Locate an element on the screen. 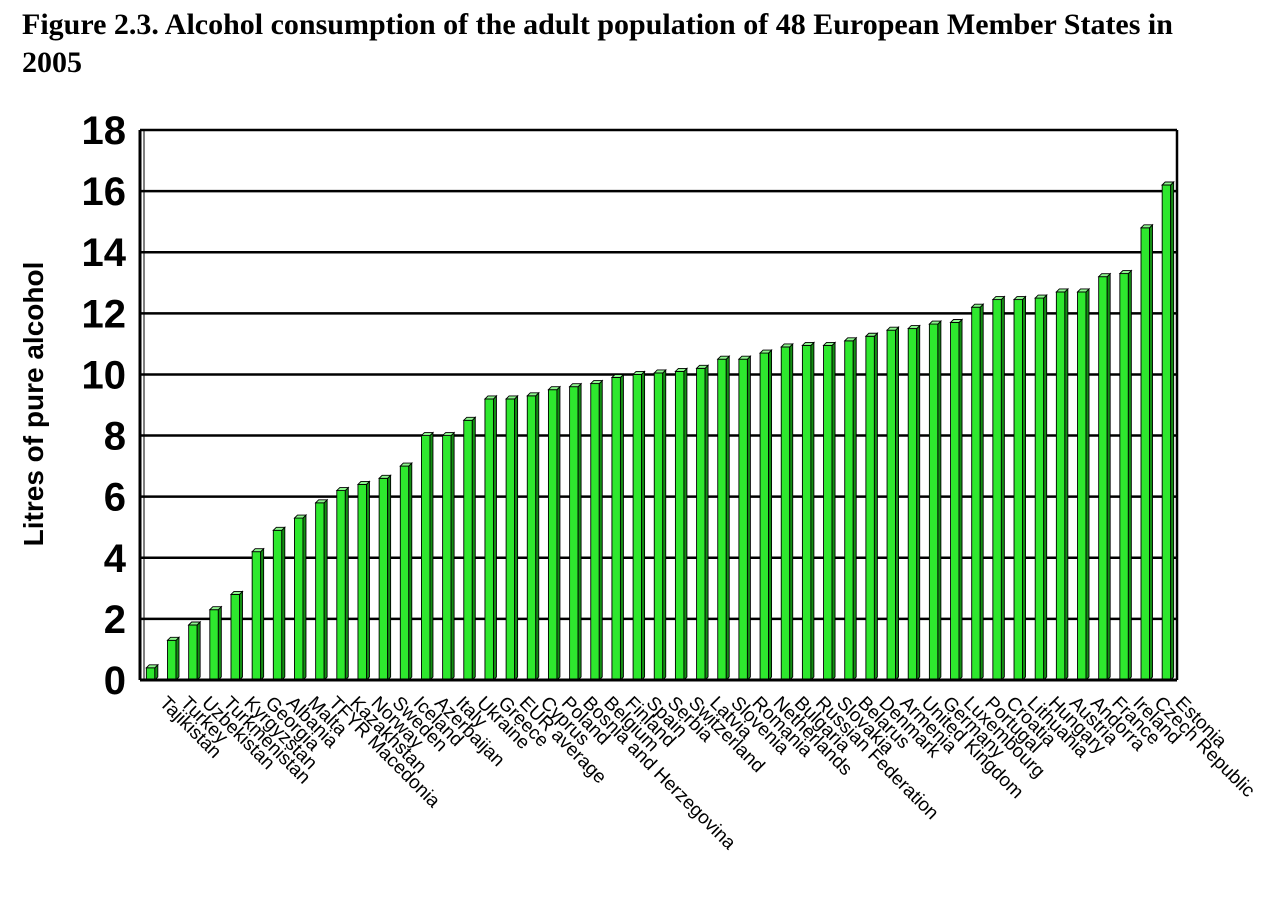 The image size is (1280, 898). y-tick-label: 8 is located at coordinates (115, 437).